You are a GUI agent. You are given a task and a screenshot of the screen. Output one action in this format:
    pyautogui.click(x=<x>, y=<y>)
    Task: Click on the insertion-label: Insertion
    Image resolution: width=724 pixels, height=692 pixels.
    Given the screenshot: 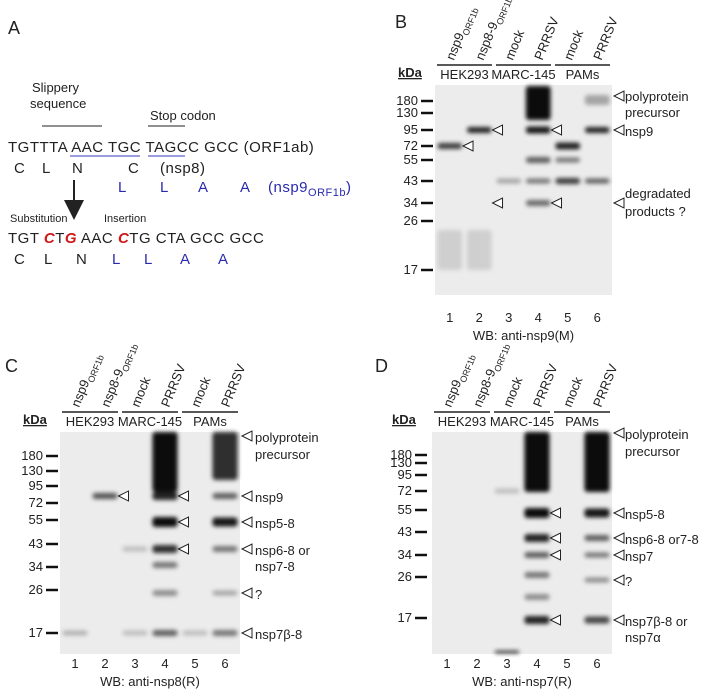 What is the action you would take?
    pyautogui.click(x=125, y=219)
    